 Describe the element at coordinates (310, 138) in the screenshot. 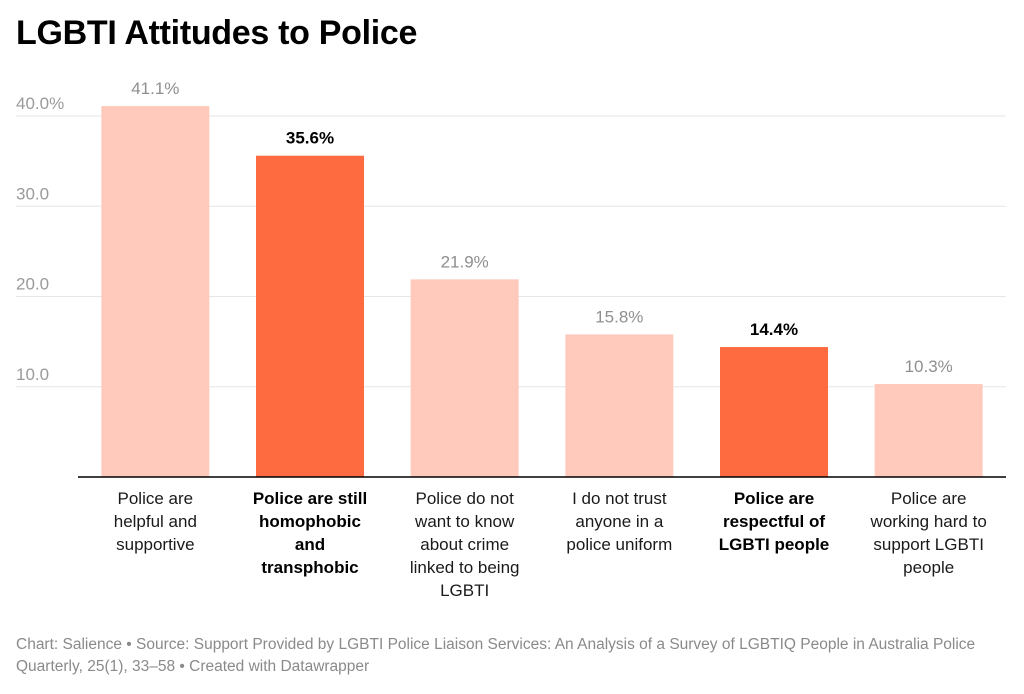

I see `value-label: 35.6%` at that location.